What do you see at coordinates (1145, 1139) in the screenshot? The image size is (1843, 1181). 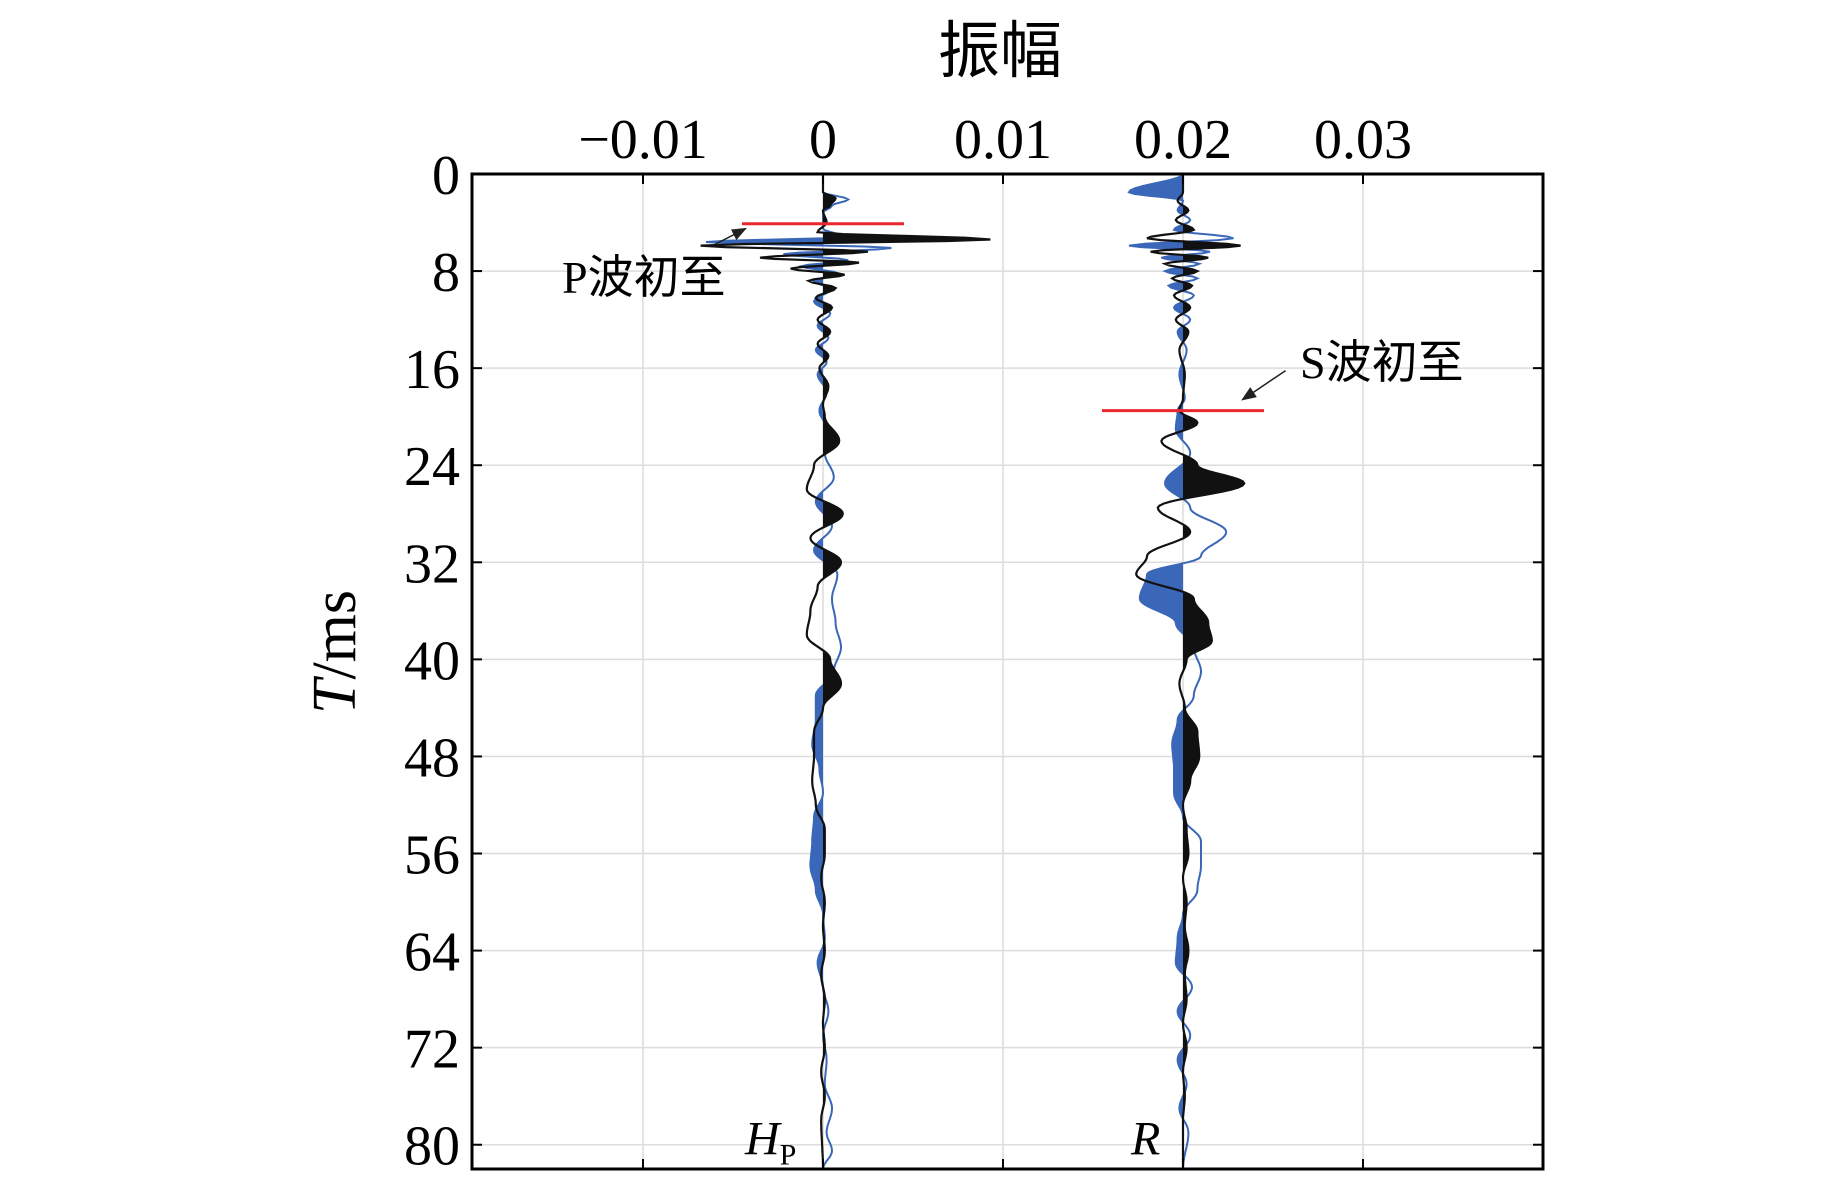 I see `trace-label-r: R` at bounding box center [1145, 1139].